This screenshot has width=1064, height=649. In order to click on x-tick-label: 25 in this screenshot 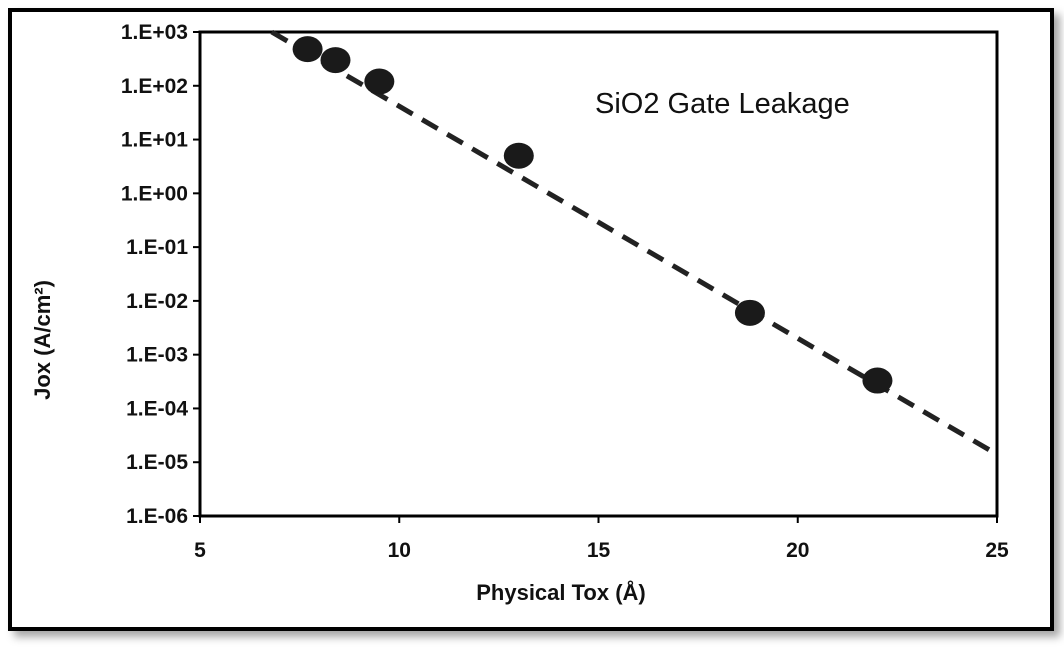, I will do `click(997, 550)`.